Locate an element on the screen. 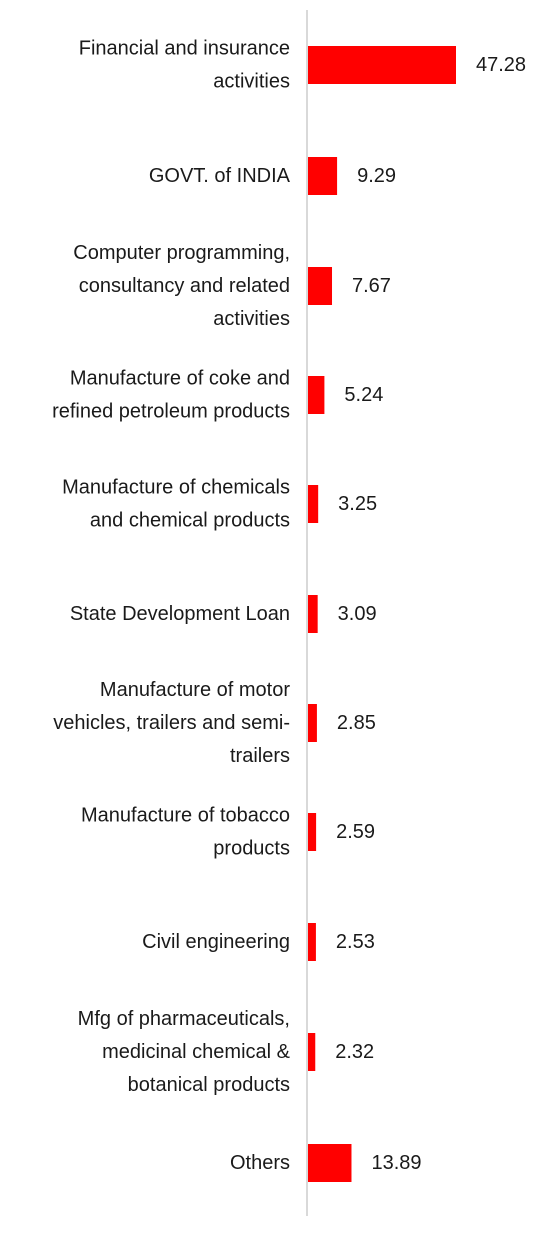 The image size is (555, 1239). category-label: Computer programming, is located at coordinates (181, 253).